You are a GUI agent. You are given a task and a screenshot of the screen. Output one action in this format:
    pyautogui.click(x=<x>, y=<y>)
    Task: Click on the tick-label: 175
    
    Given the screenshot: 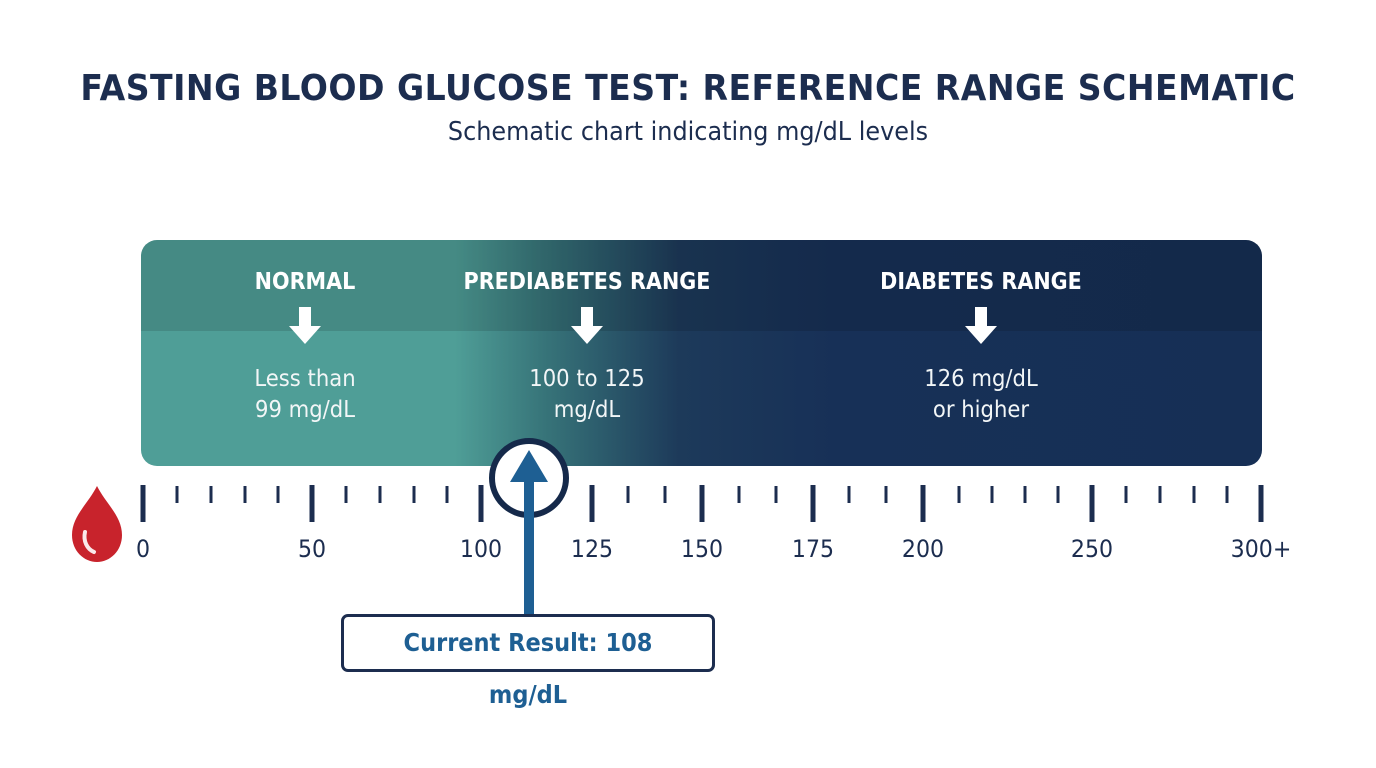 What is the action you would take?
    pyautogui.click(x=813, y=549)
    